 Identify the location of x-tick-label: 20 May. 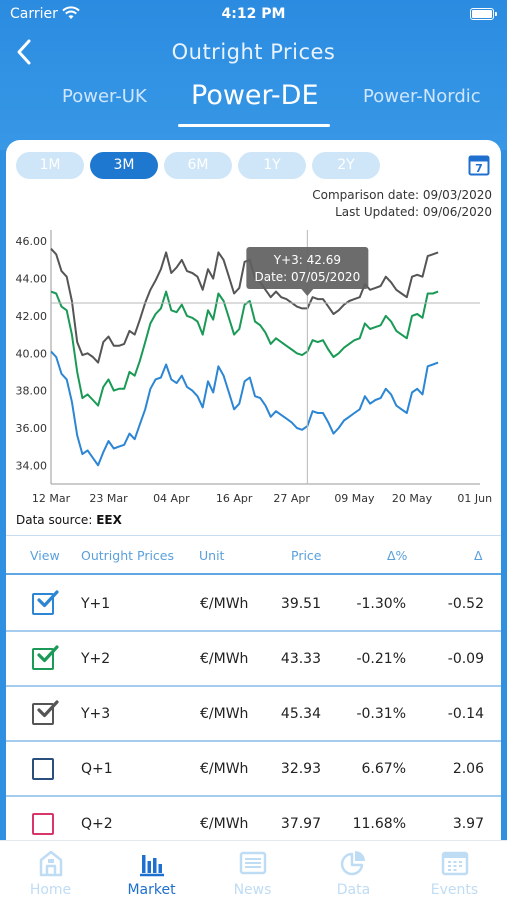
(412, 498).